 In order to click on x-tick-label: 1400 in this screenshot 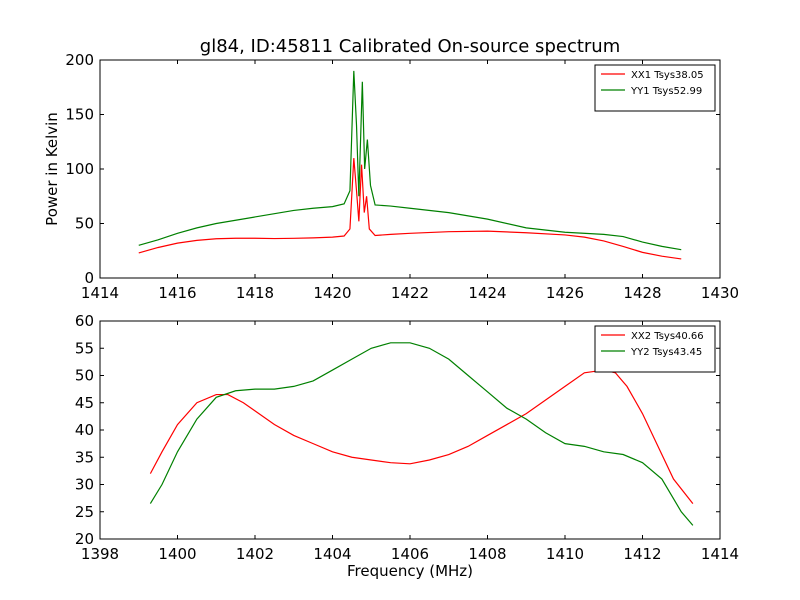, I will do `click(177, 554)`.